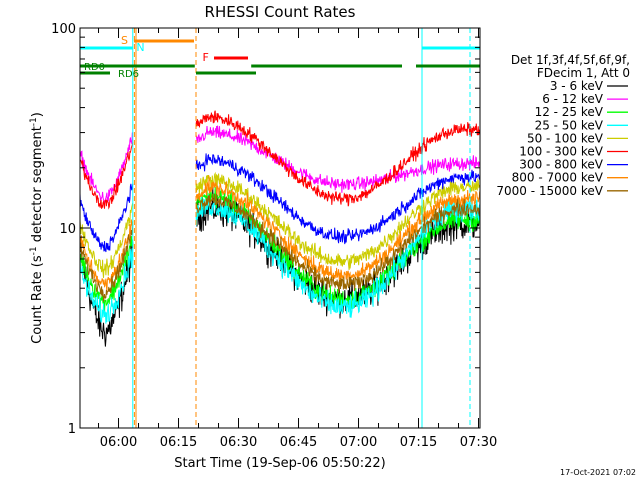  What do you see at coordinates (178, 442) in the screenshot?
I see `x-tick-label-1: 06:15` at bounding box center [178, 442].